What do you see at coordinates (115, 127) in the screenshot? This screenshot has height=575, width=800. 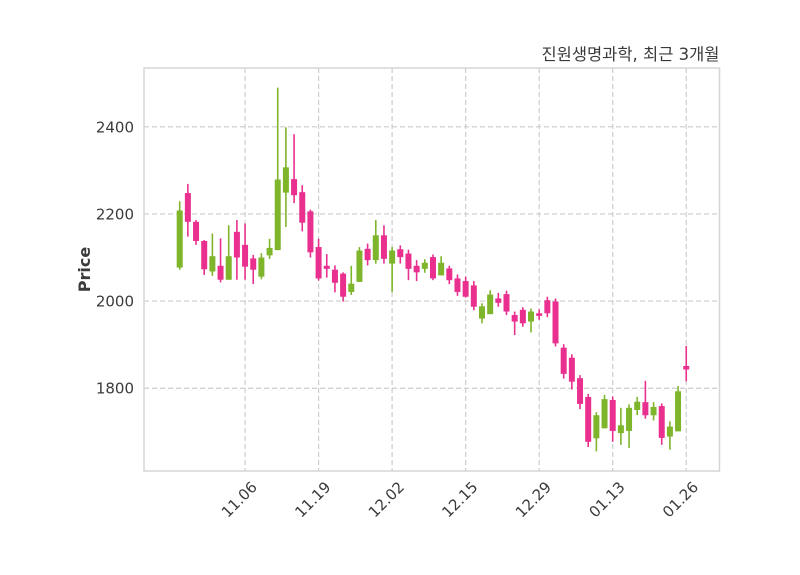 I see `y-tick-label: 2400` at bounding box center [115, 127].